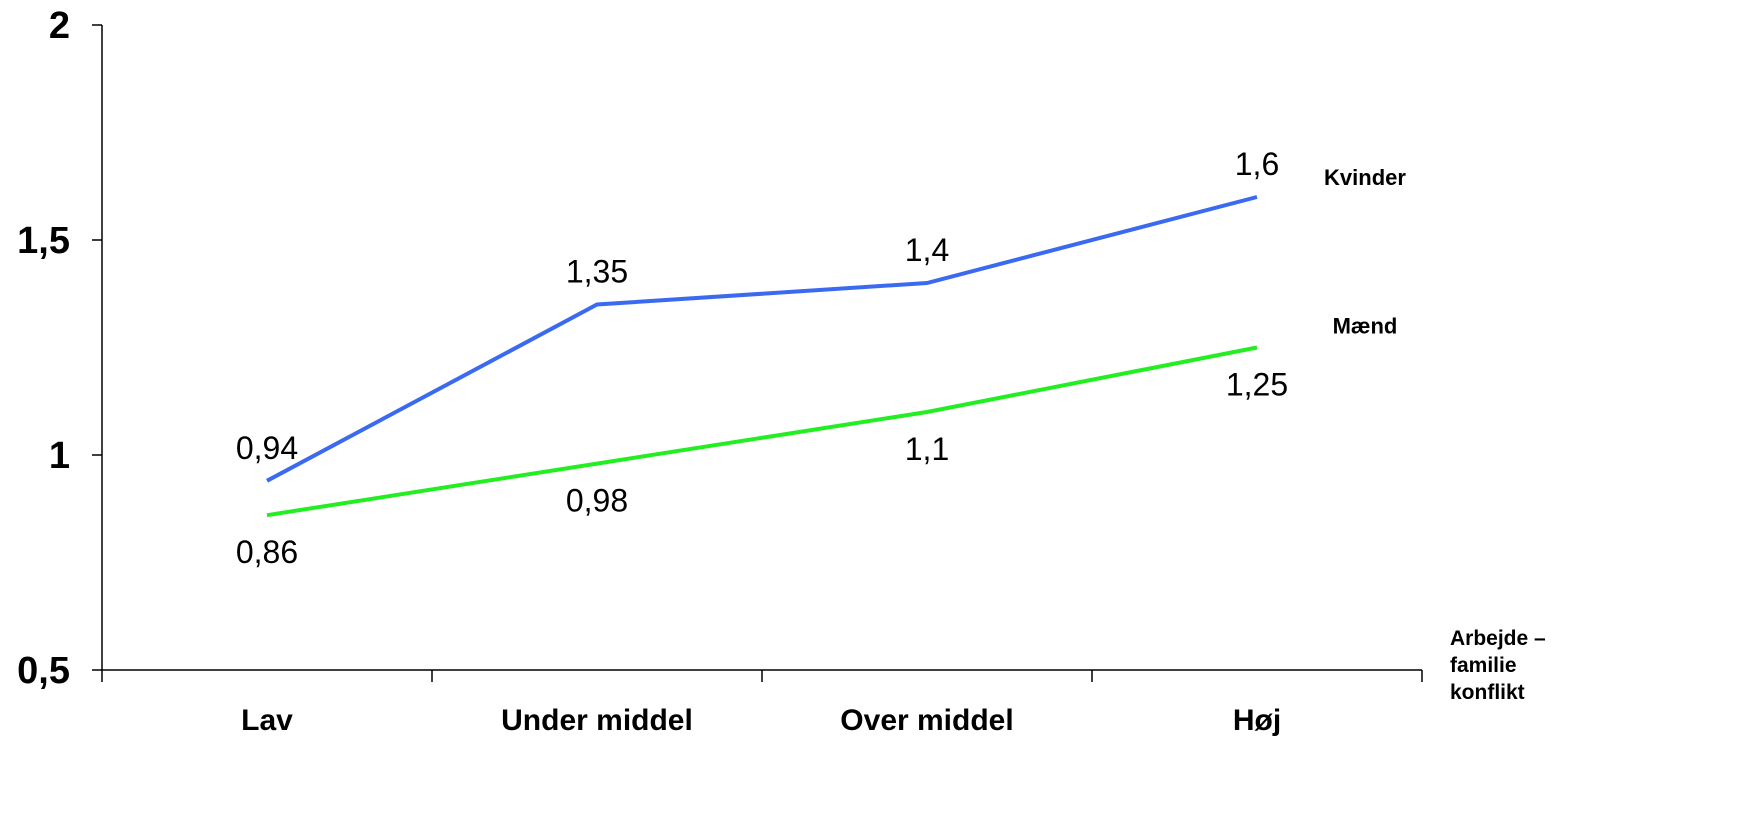 This screenshot has height=819, width=1745. What do you see at coordinates (1487, 692) in the screenshot?
I see `x-axis-title-line: konflikt` at bounding box center [1487, 692].